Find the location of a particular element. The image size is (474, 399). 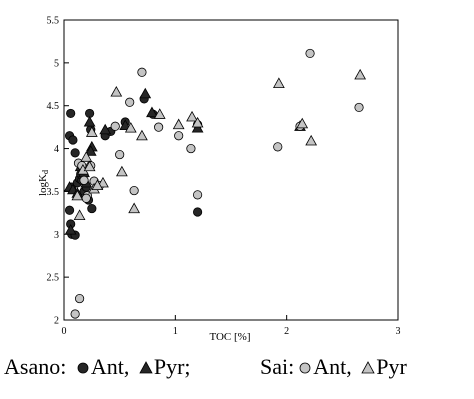

y-tick-label: 5 is located at coordinates (56, 63).